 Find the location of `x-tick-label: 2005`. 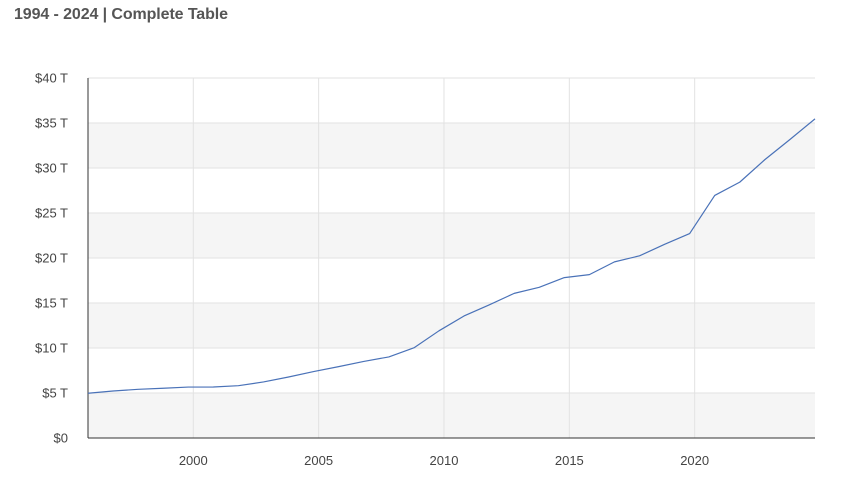

x-tick-label: 2005 is located at coordinates (318, 460).